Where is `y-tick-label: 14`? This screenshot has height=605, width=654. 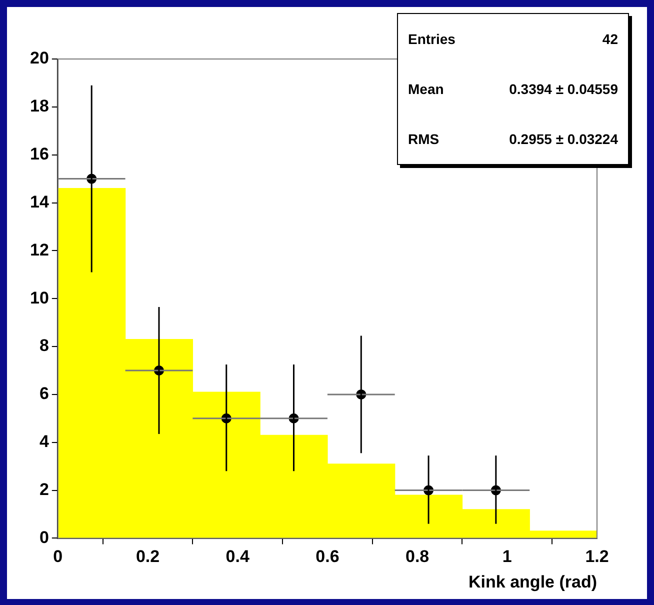 y-tick-label: 14 is located at coordinates (40, 202).